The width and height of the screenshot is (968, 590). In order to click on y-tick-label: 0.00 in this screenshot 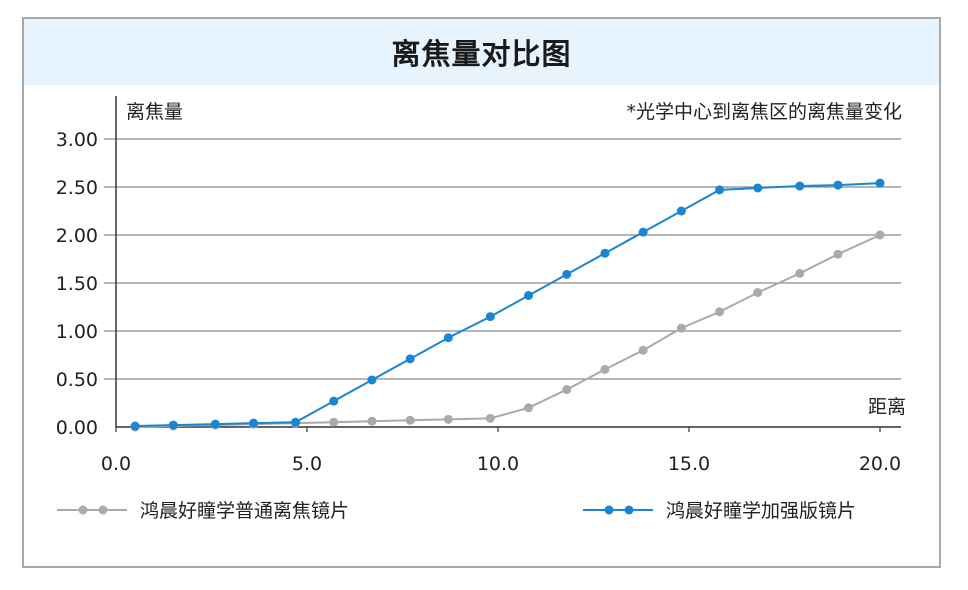, I will do `click(77, 428)`.